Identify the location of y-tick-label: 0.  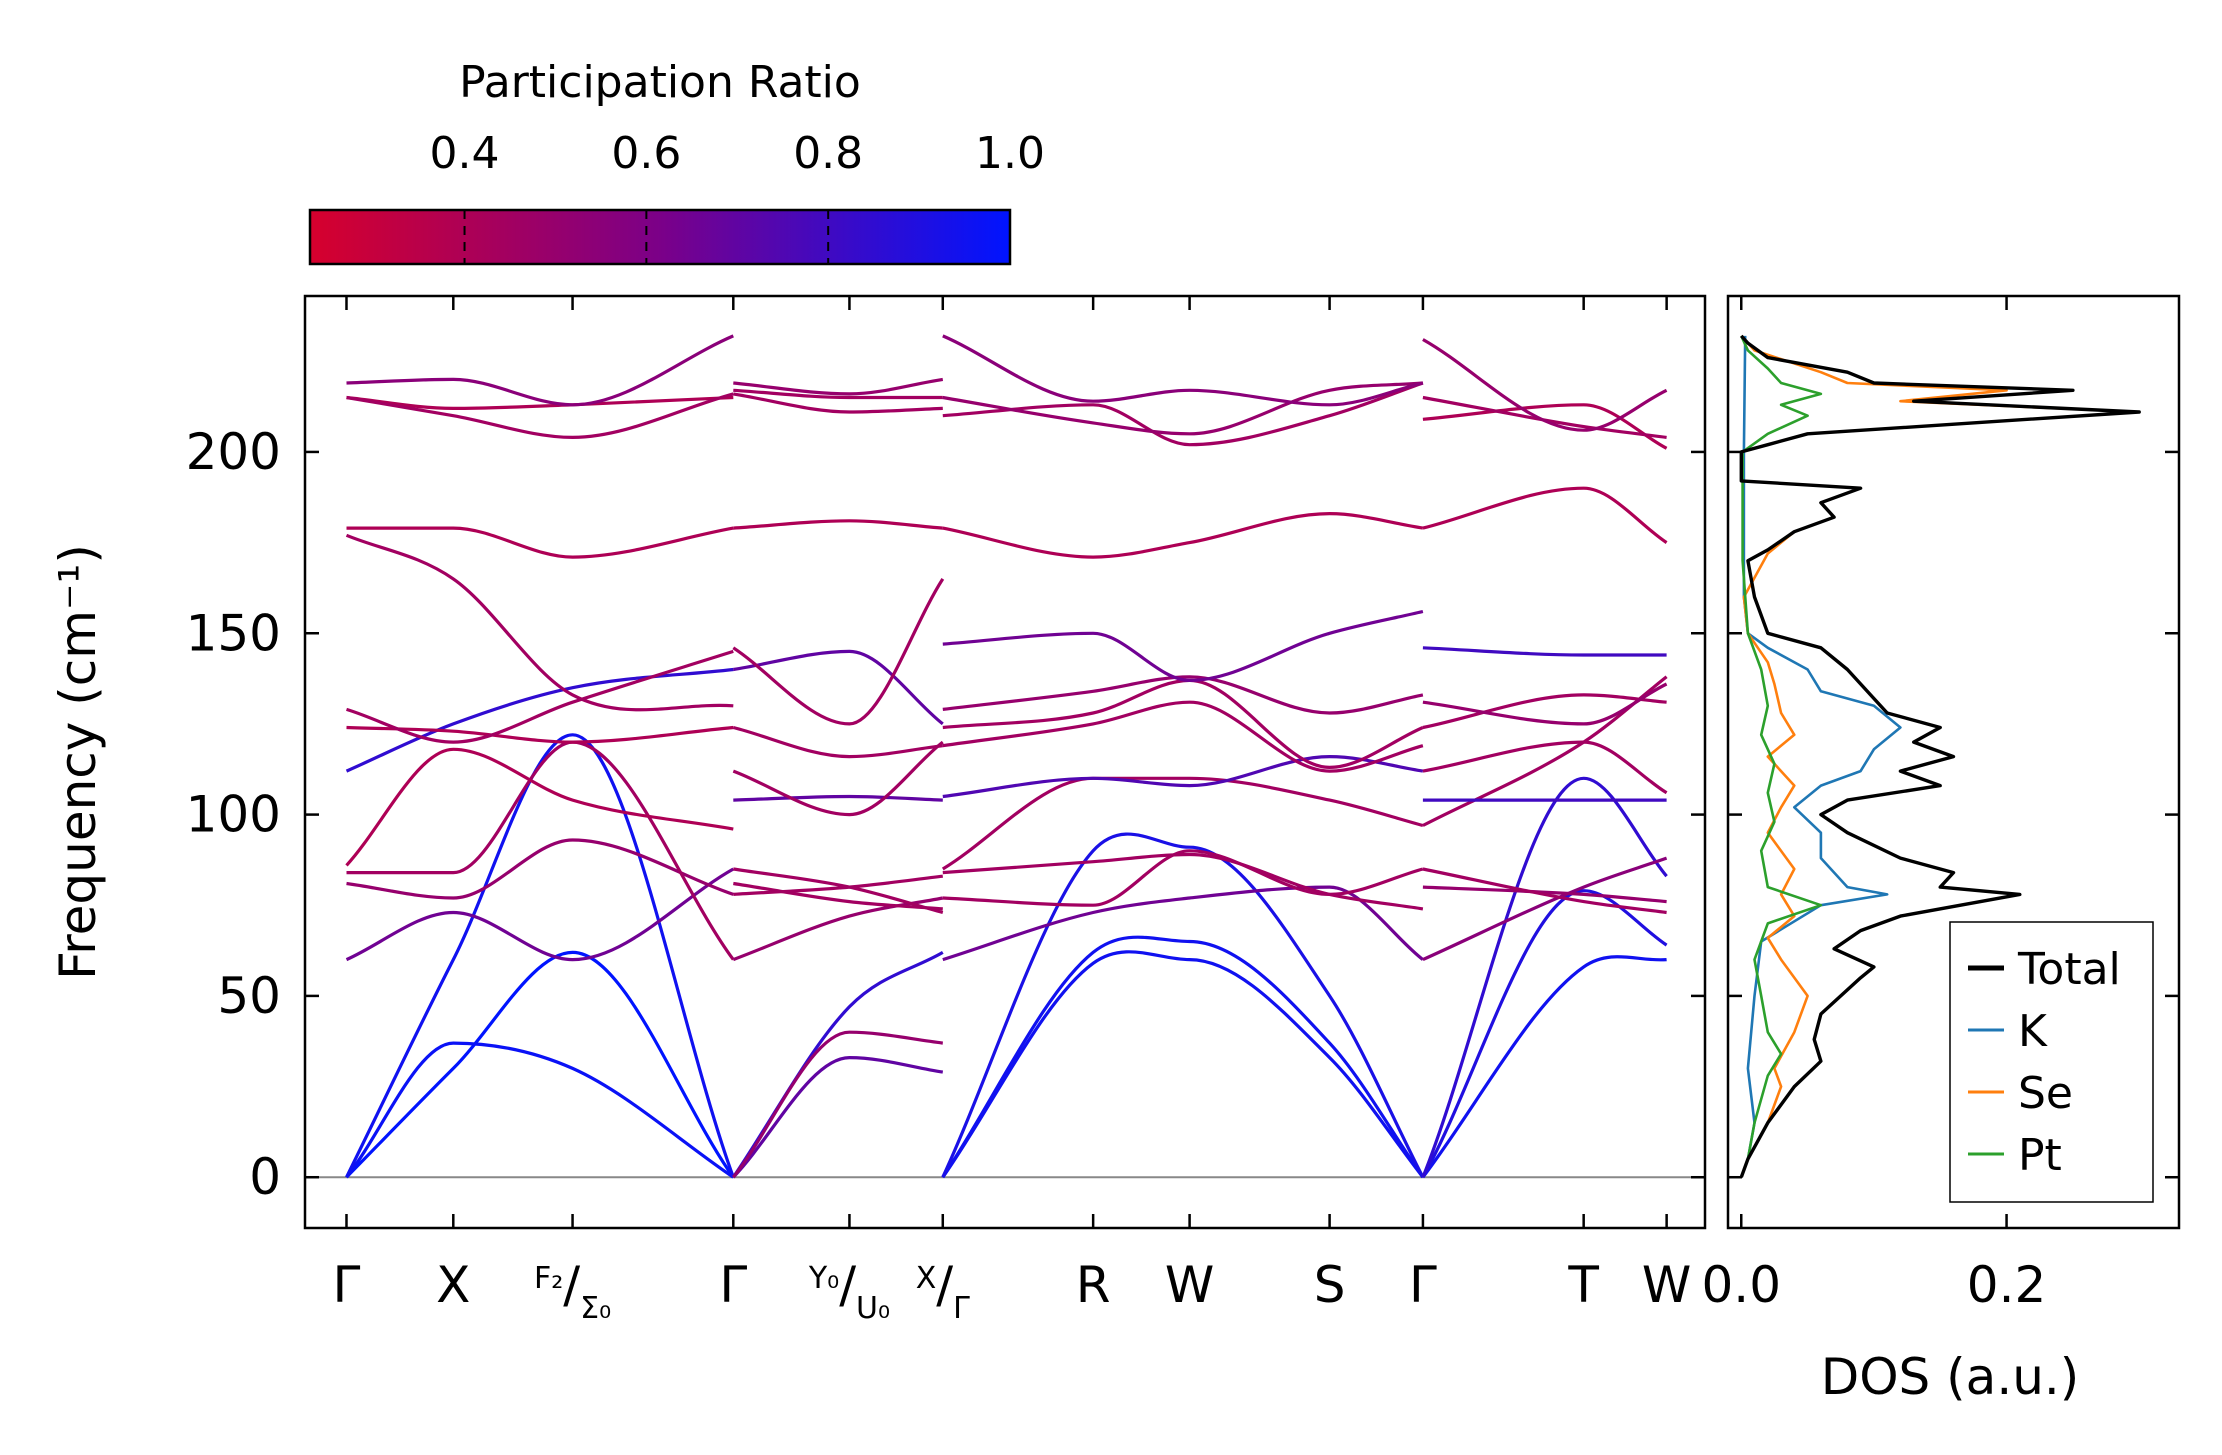
(265, 1177).